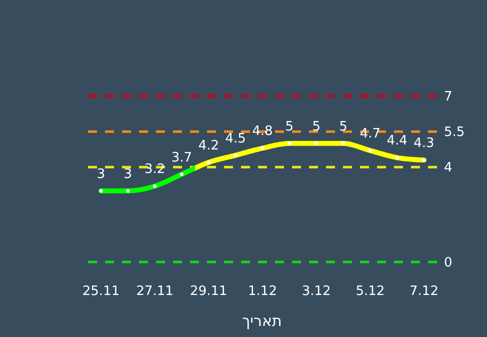 This screenshot has height=337, width=487. What do you see at coordinates (235, 138) in the screenshot?
I see `data-label: 4.5` at bounding box center [235, 138].